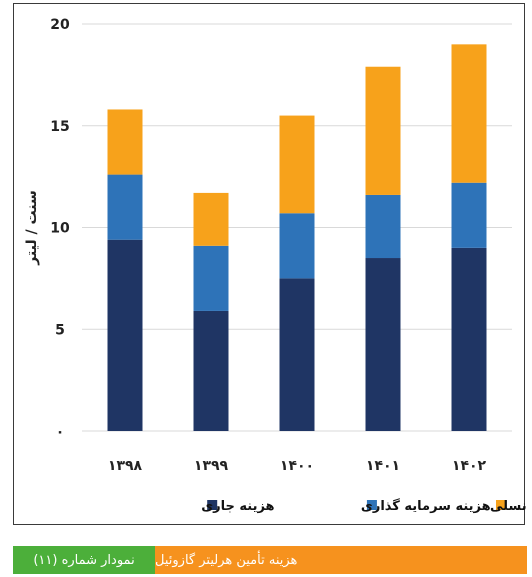  Describe the element at coordinates (60, 229) in the screenshot. I see `y-tick-label: 10` at that location.